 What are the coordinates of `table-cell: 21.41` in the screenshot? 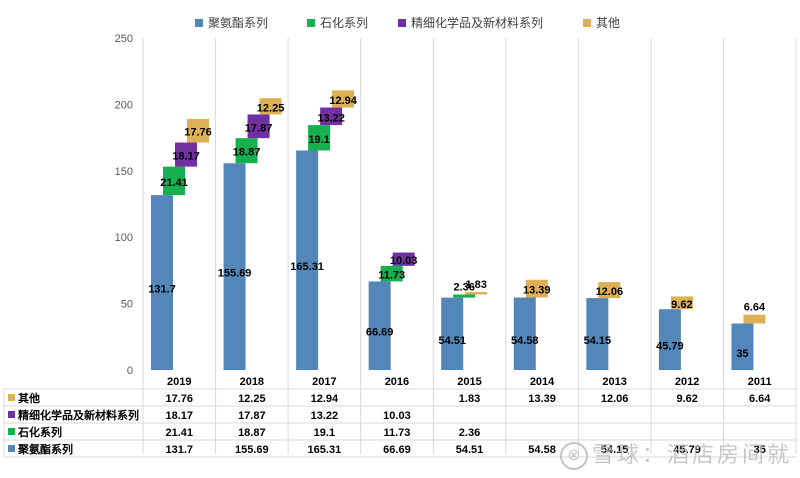 It's located at (180, 433).